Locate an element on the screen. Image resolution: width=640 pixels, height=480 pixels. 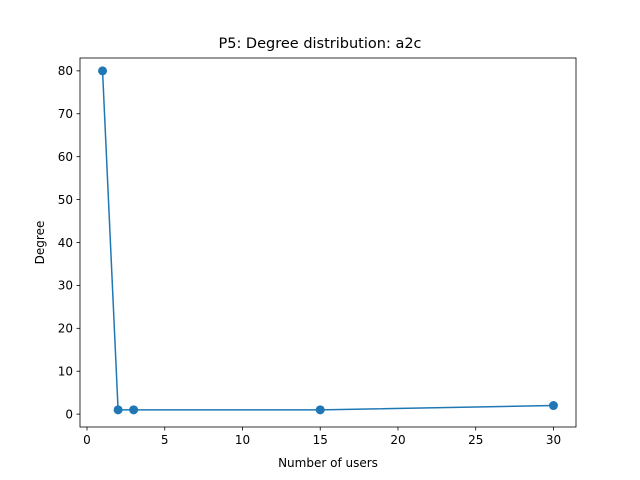
x-tick-label: 30 is located at coordinates (553, 440).